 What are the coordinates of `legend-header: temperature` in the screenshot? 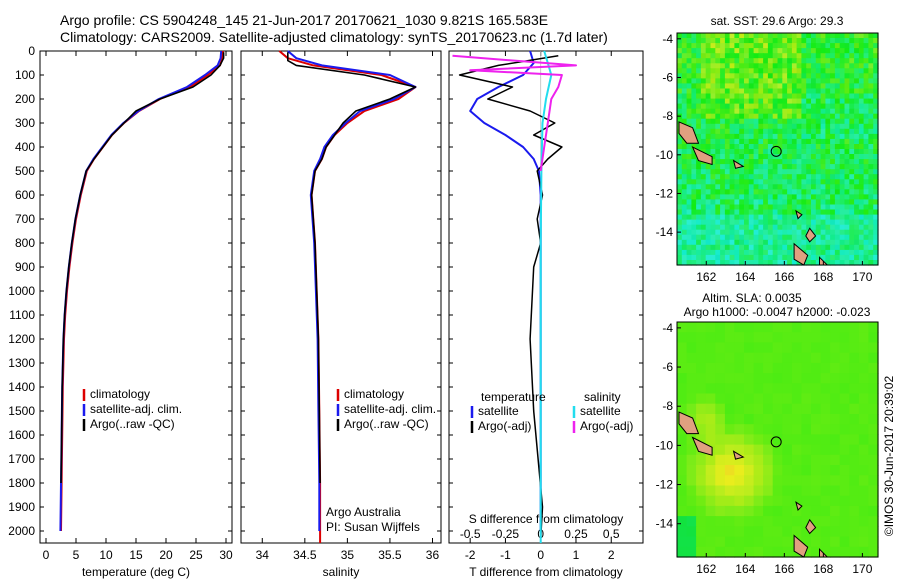 It's located at (513, 397).